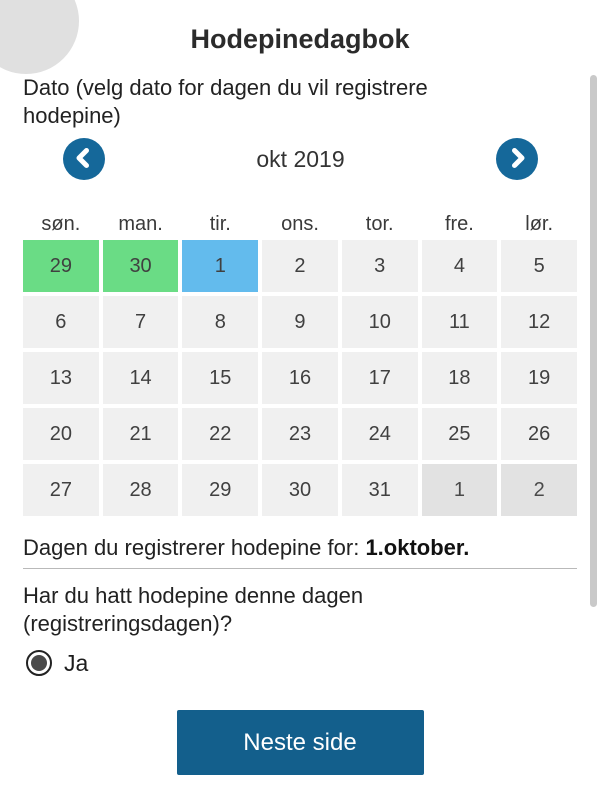  What do you see at coordinates (379, 490) in the screenshot?
I see `calendar-day: 31` at bounding box center [379, 490].